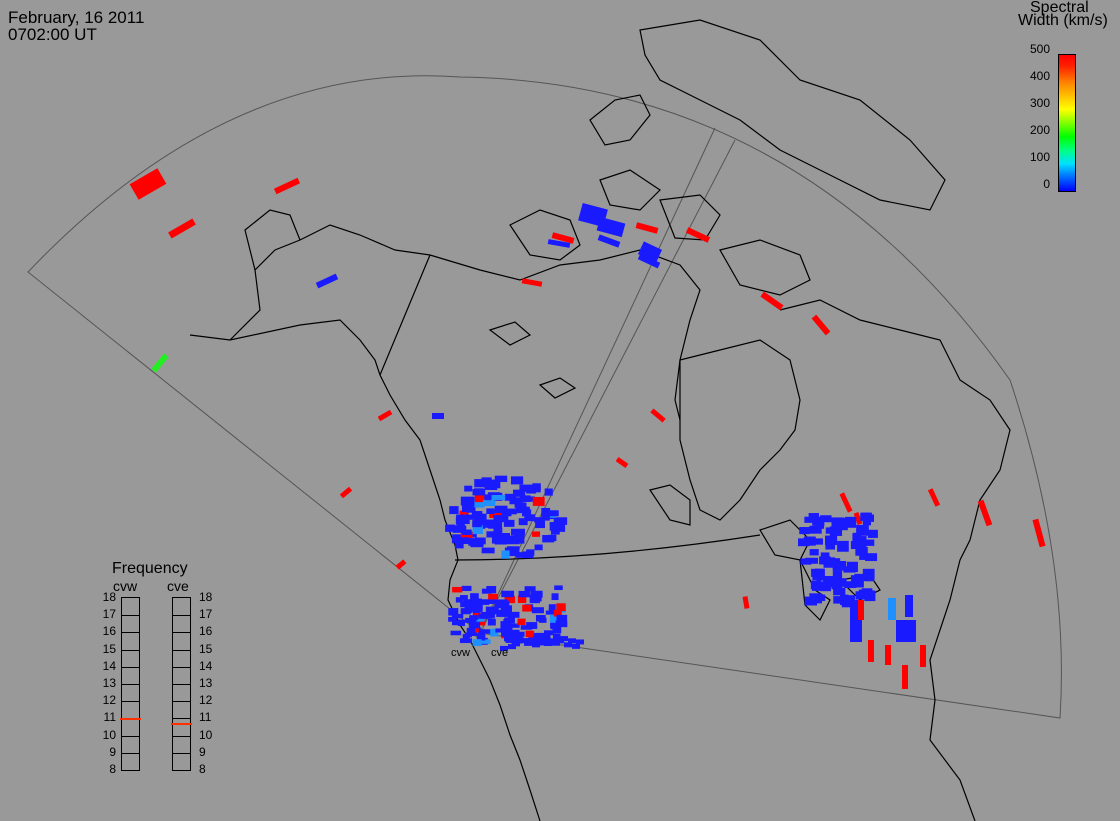  I want to click on colorbar-tick: 0, so click(1046, 184).